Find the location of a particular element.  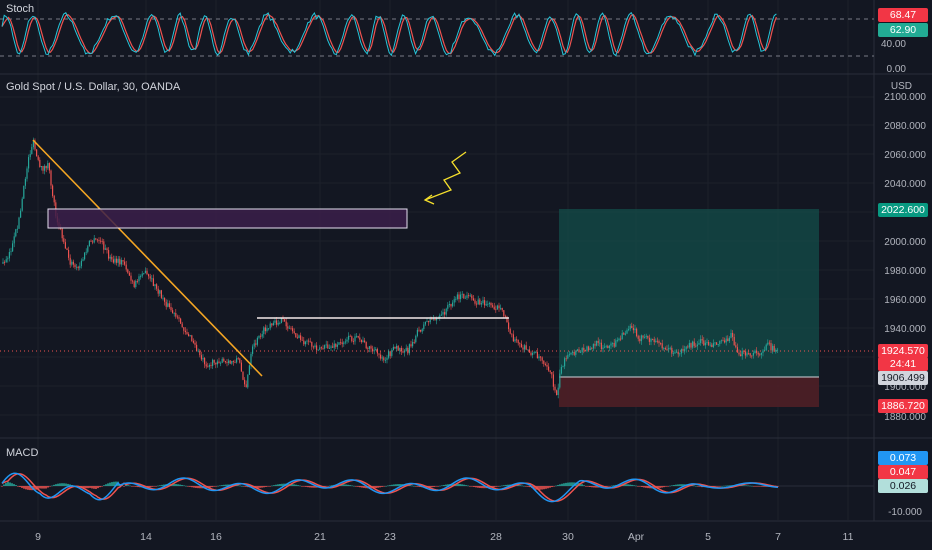

stoch-title: Stoch is located at coordinates (20, 9).